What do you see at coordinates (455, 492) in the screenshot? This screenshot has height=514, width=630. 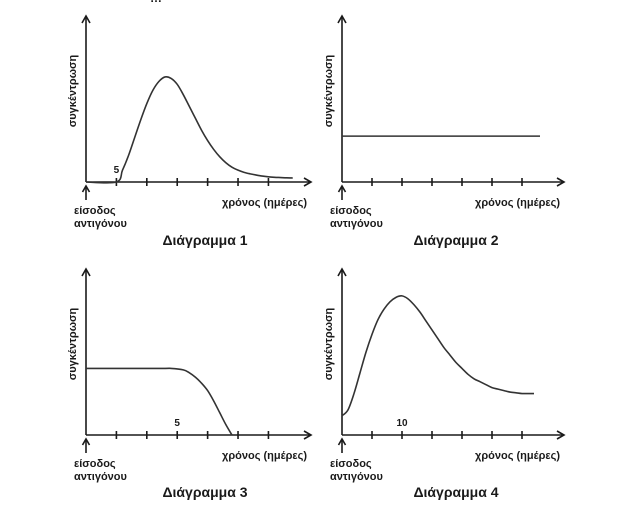 I see `chart-title: Διάγραμμα 4` at bounding box center [455, 492].